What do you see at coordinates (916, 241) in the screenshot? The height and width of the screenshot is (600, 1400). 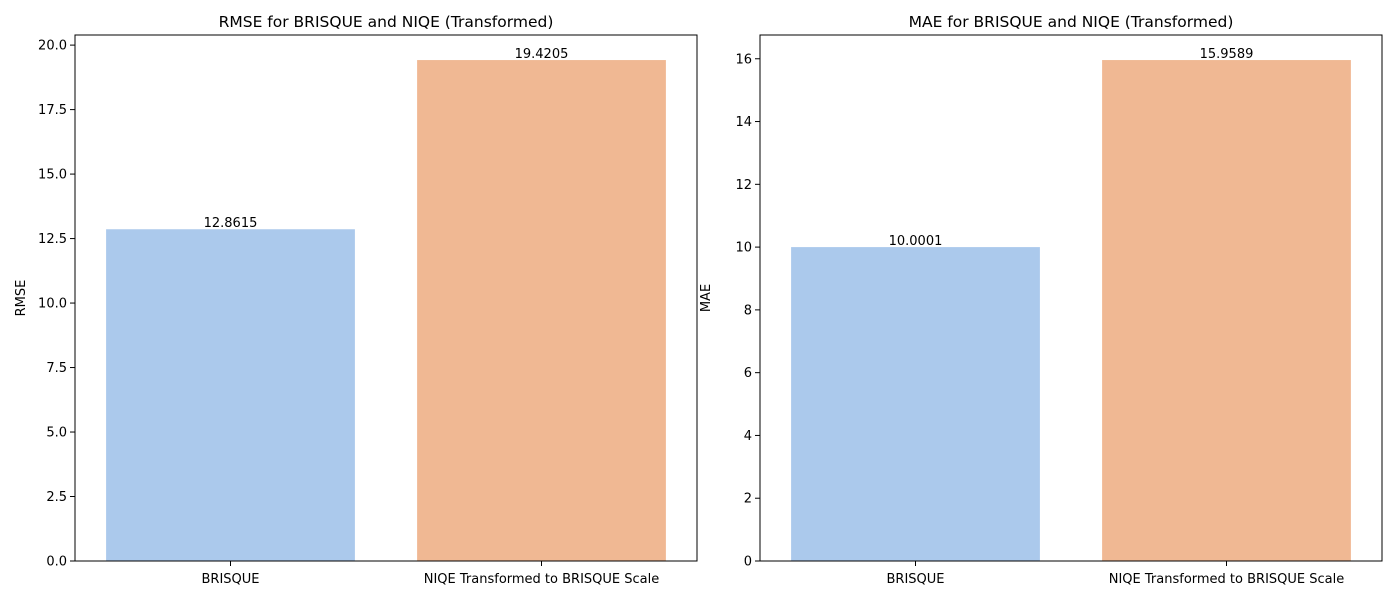 I see `bar-value-label: 10.0001` at bounding box center [916, 241].